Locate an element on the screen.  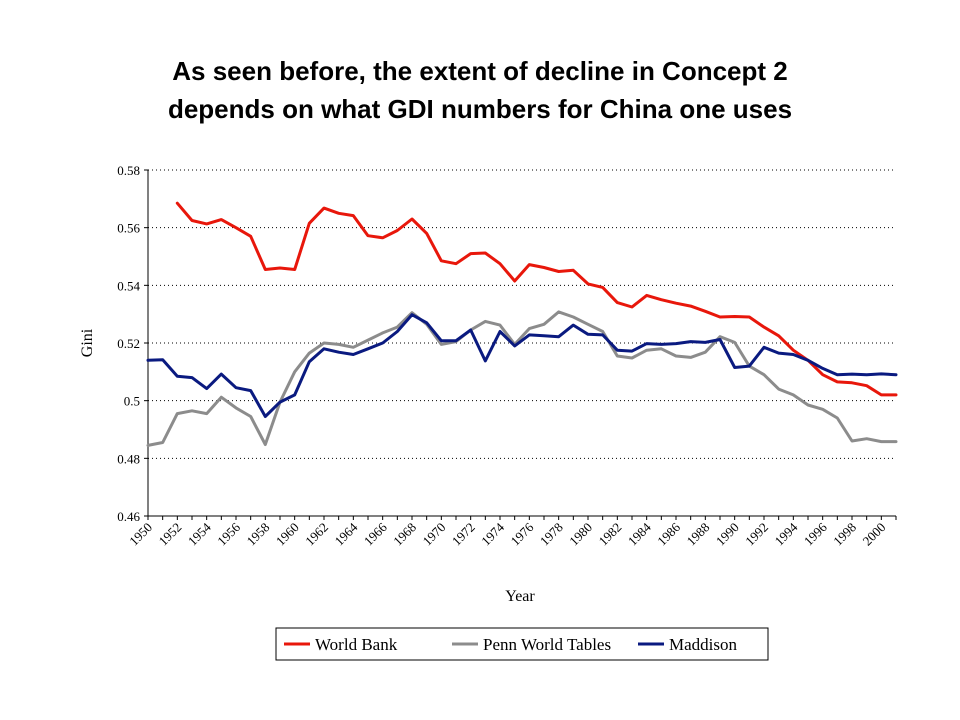
x-tick-label: 1970 is located at coordinates (433, 534).